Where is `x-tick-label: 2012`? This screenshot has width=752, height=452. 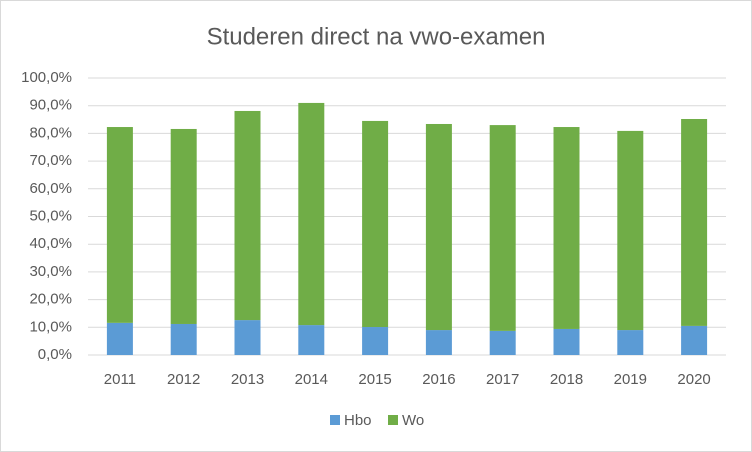 x-tick-label: 2012 is located at coordinates (183, 379).